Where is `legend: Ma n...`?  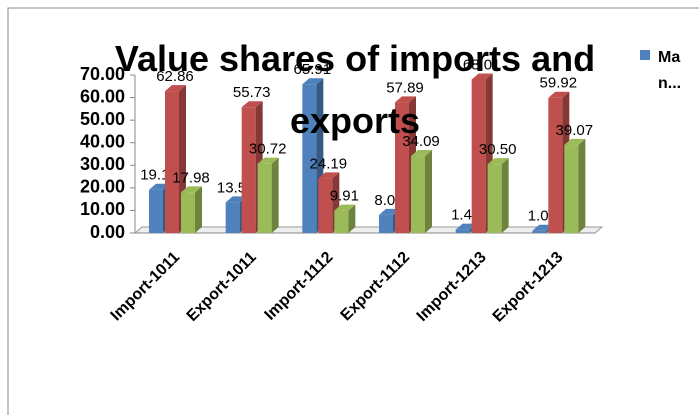 legend: Ma n... is located at coordinates (669, 71).